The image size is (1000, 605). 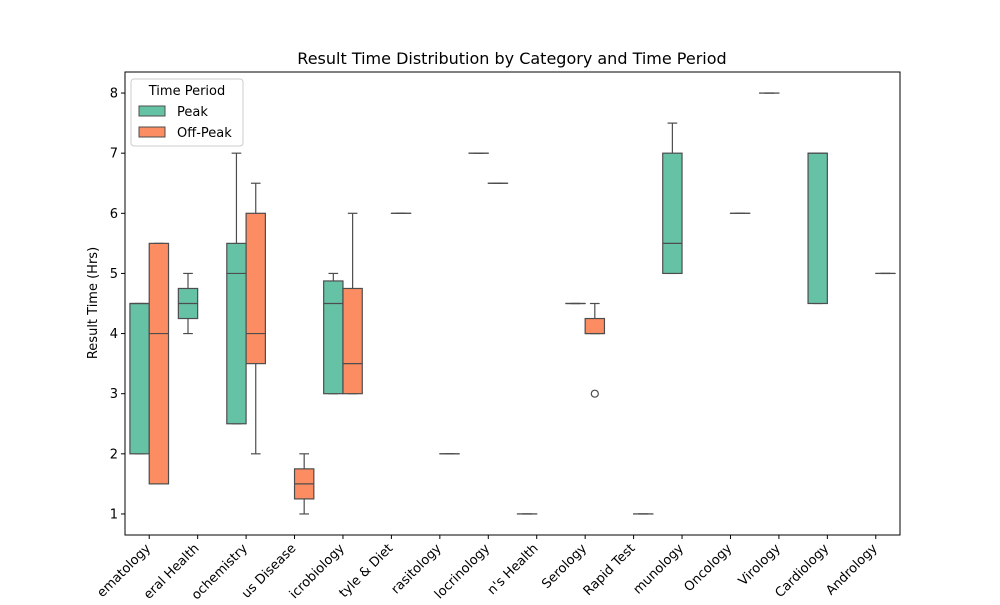 What do you see at coordinates (114, 214) in the screenshot?
I see `y-tick-label: 6` at bounding box center [114, 214].